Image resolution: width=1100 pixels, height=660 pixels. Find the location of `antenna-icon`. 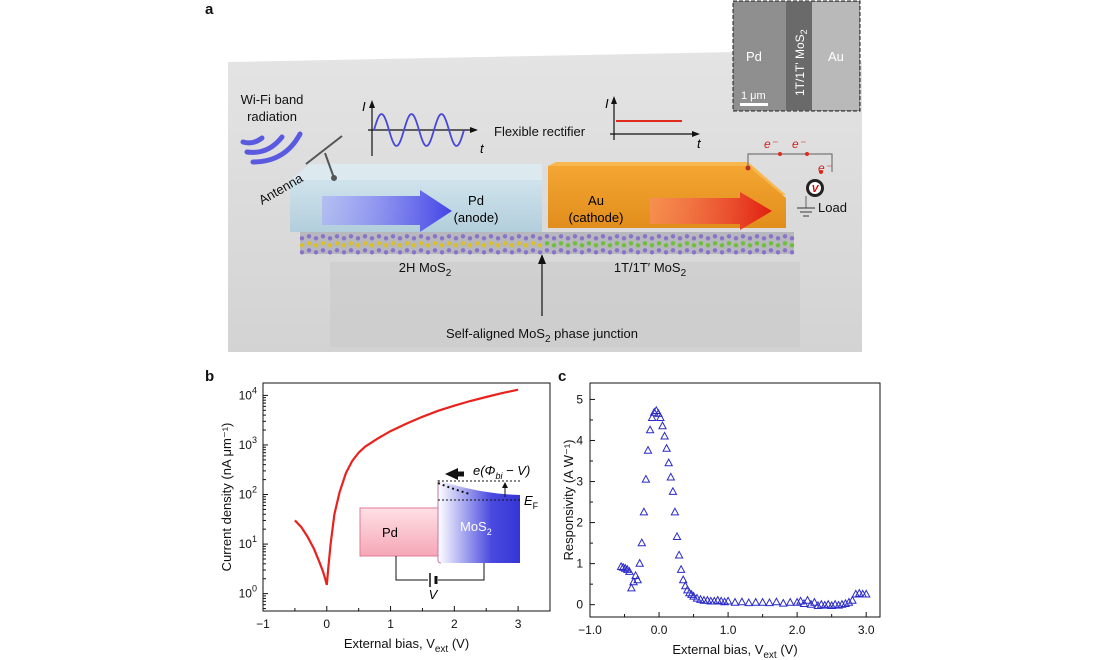

antenna-icon is located at coordinates (324, 158).